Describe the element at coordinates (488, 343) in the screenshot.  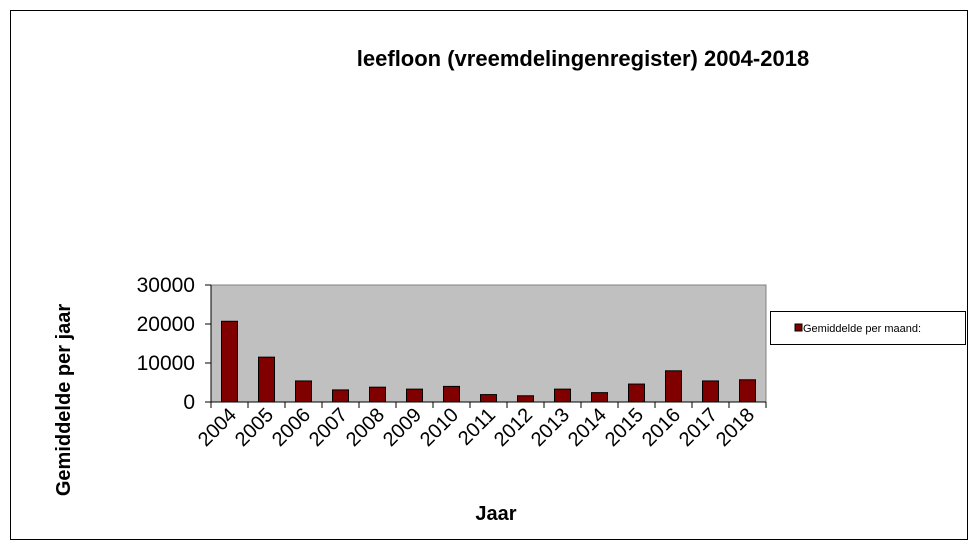
I see `plot-area` at that location.